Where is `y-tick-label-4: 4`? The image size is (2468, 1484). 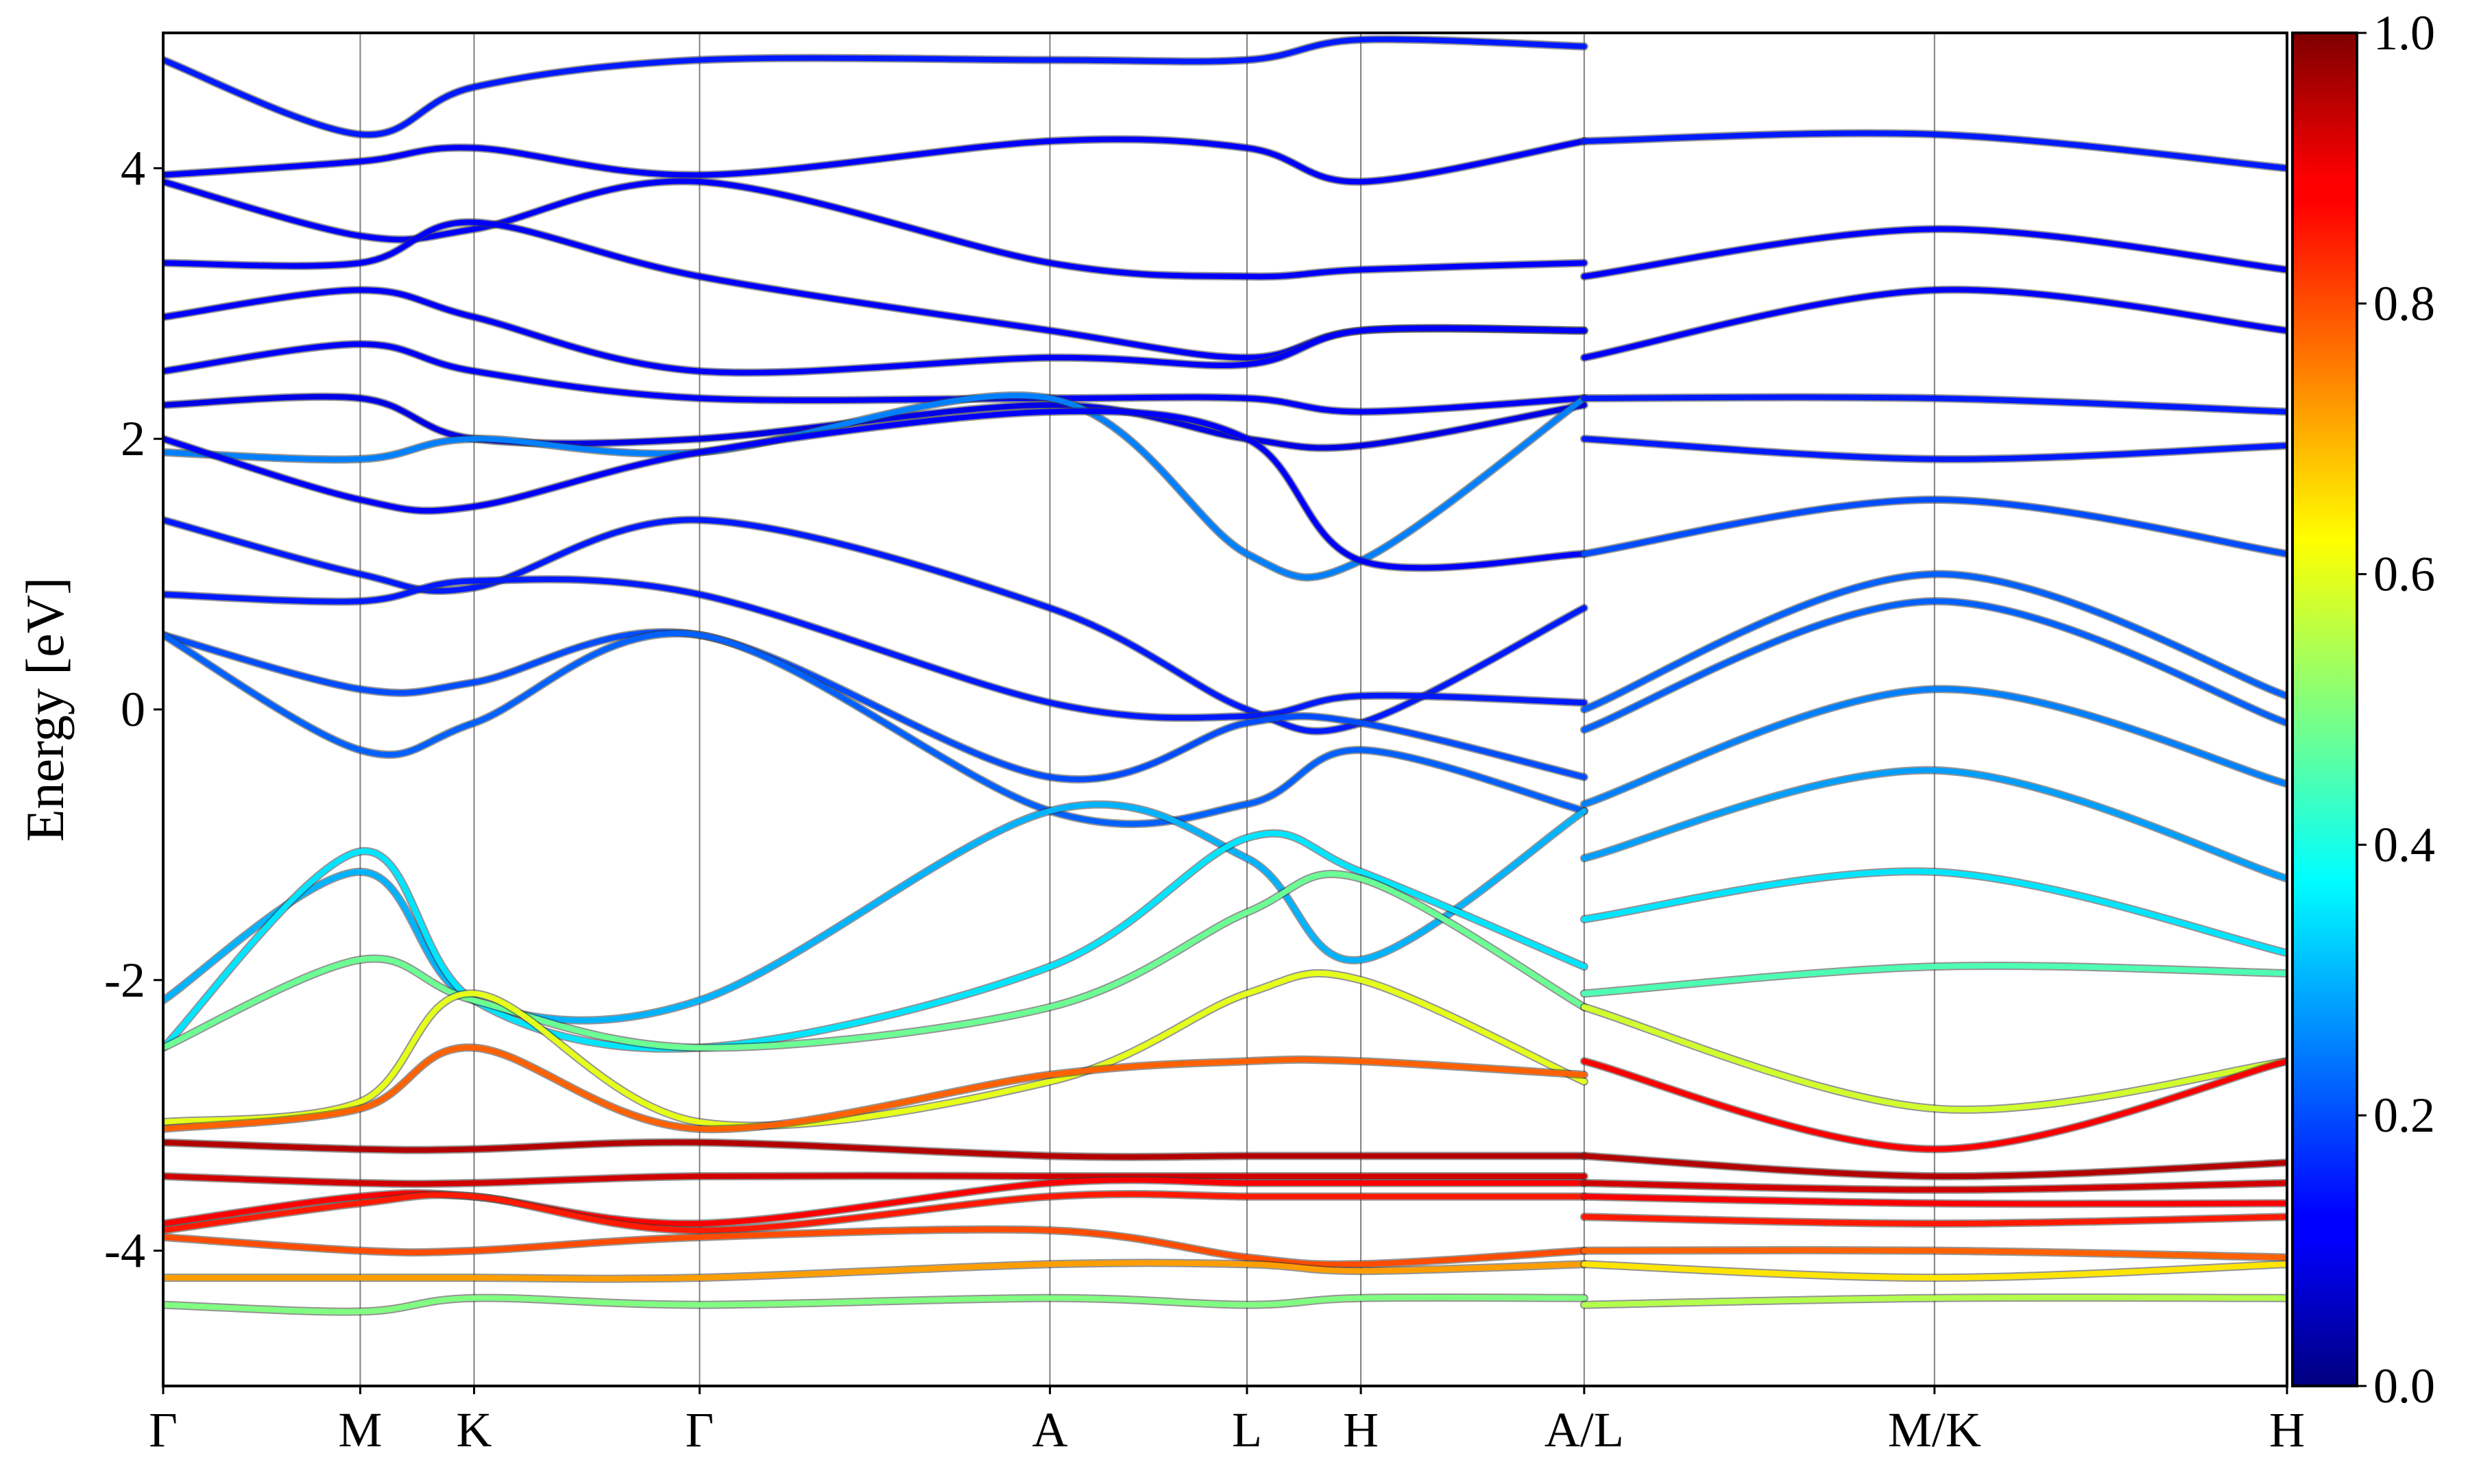 y-tick-label-4: 4 is located at coordinates (133, 168).